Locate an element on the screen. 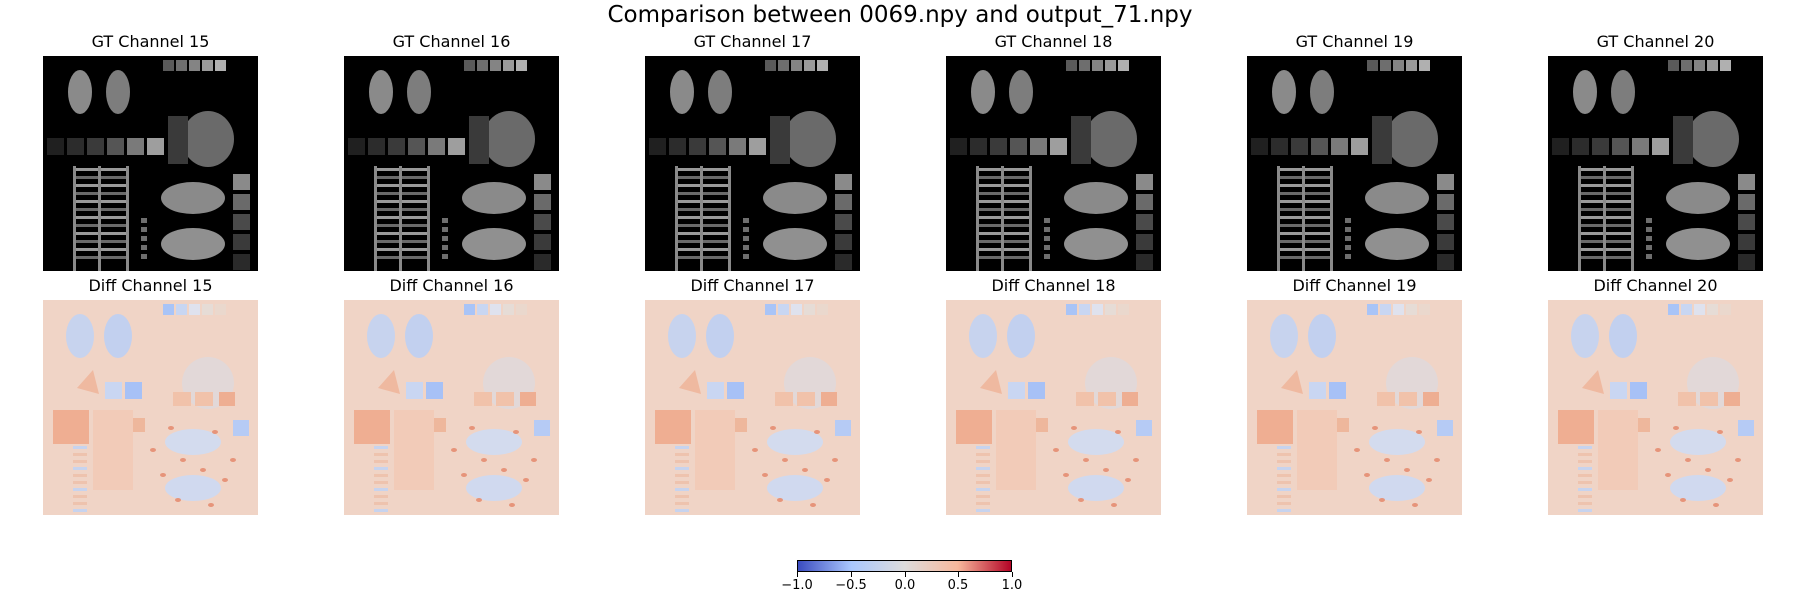 The image size is (1800, 600). diff-panel-title: Diff Channel 17 is located at coordinates (752, 285).